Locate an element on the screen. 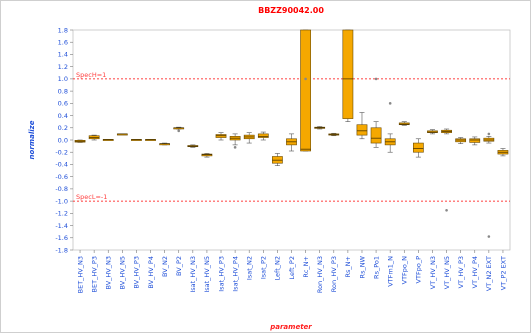  x-tick-label: Isat_P2 is located at coordinates (264, 267).